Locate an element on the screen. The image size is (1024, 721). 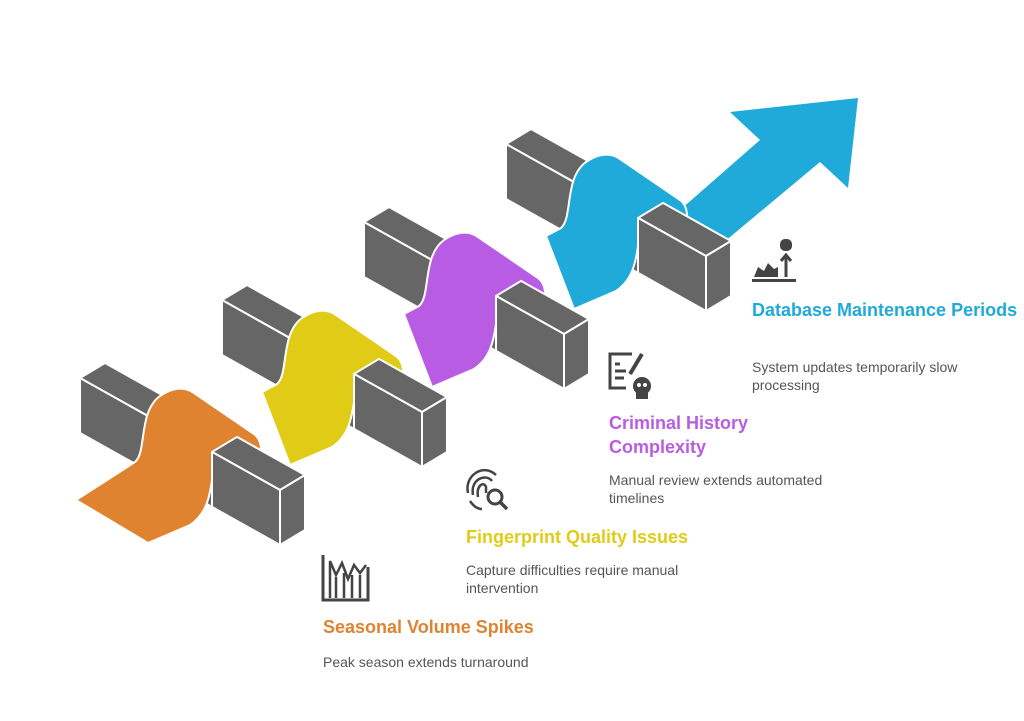
fingerprint-search-icon is located at coordinates (487, 489).